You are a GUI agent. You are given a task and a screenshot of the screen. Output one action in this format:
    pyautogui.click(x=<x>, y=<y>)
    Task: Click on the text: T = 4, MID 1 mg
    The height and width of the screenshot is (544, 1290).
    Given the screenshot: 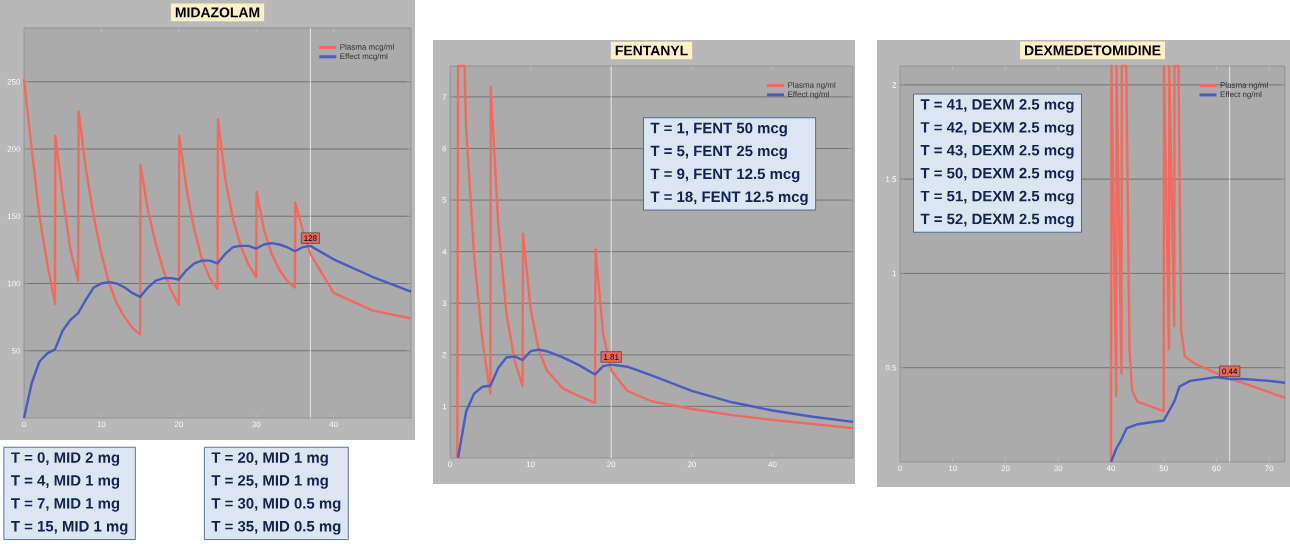 What is the action you would take?
    pyautogui.click(x=65, y=482)
    